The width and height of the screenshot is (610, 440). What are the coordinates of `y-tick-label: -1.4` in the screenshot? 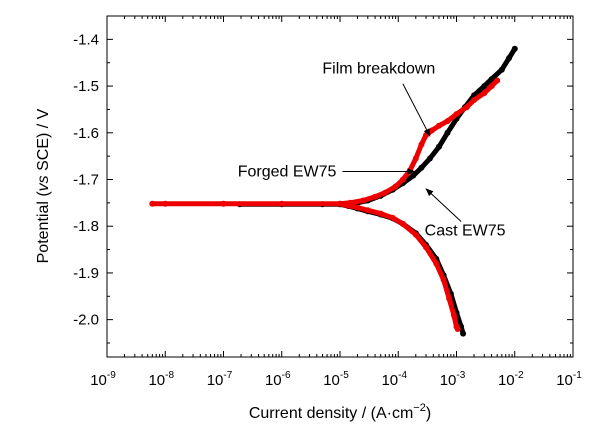 It's located at (86, 39).